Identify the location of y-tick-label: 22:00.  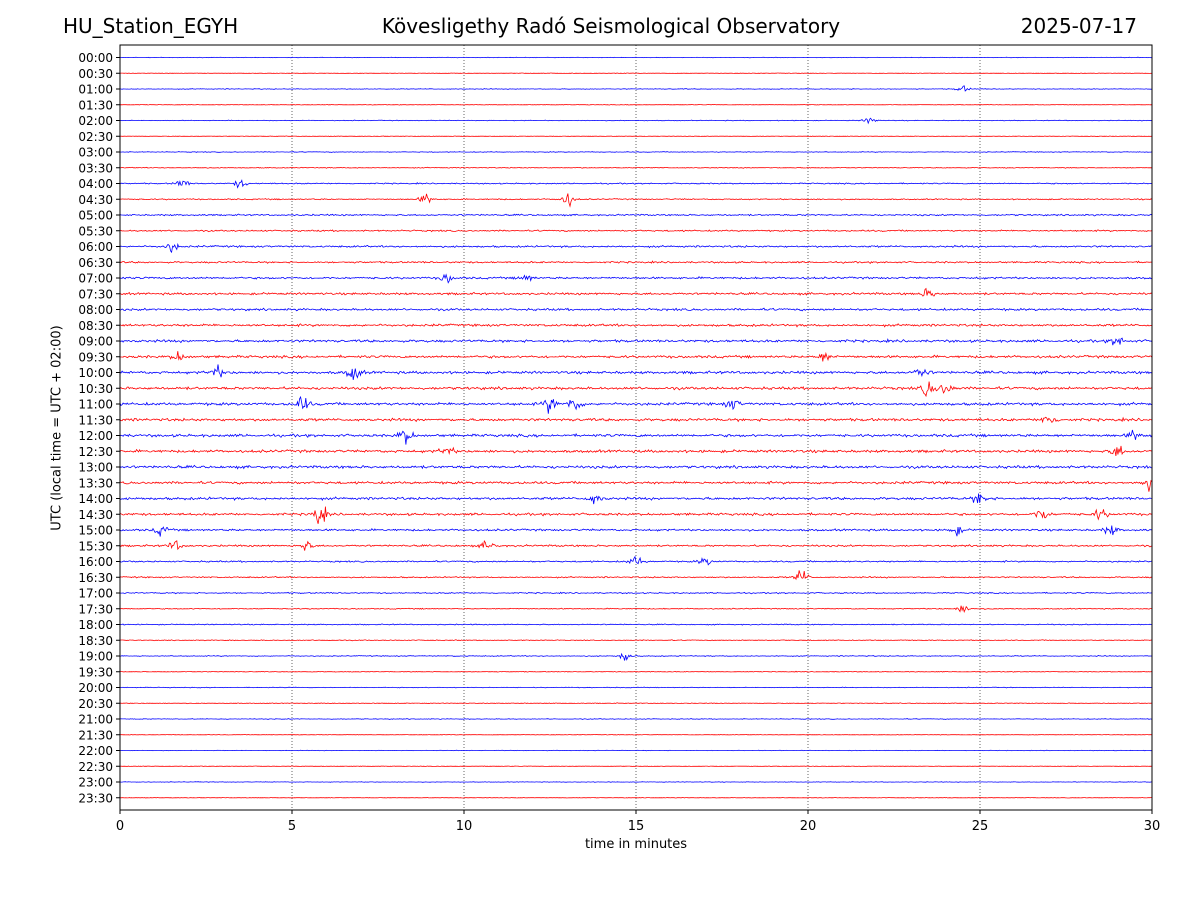
(95, 751).